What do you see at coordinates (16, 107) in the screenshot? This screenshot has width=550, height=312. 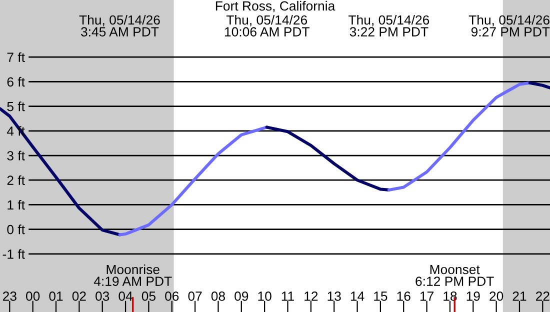 I see `y-tick-label: 5 ft` at bounding box center [16, 107].